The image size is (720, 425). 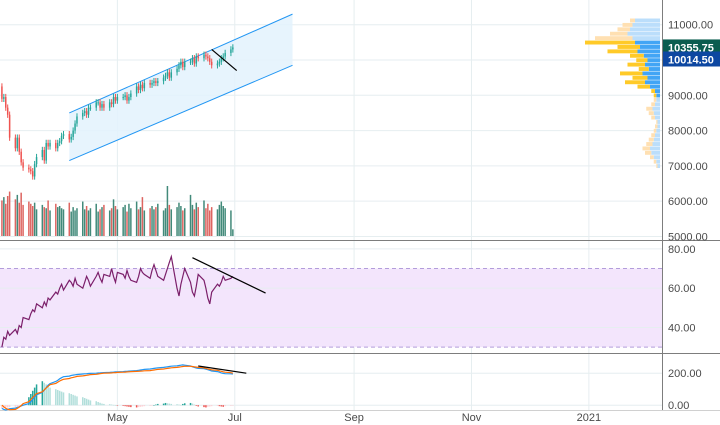 I want to click on price-trendline, so click(x=224, y=60).